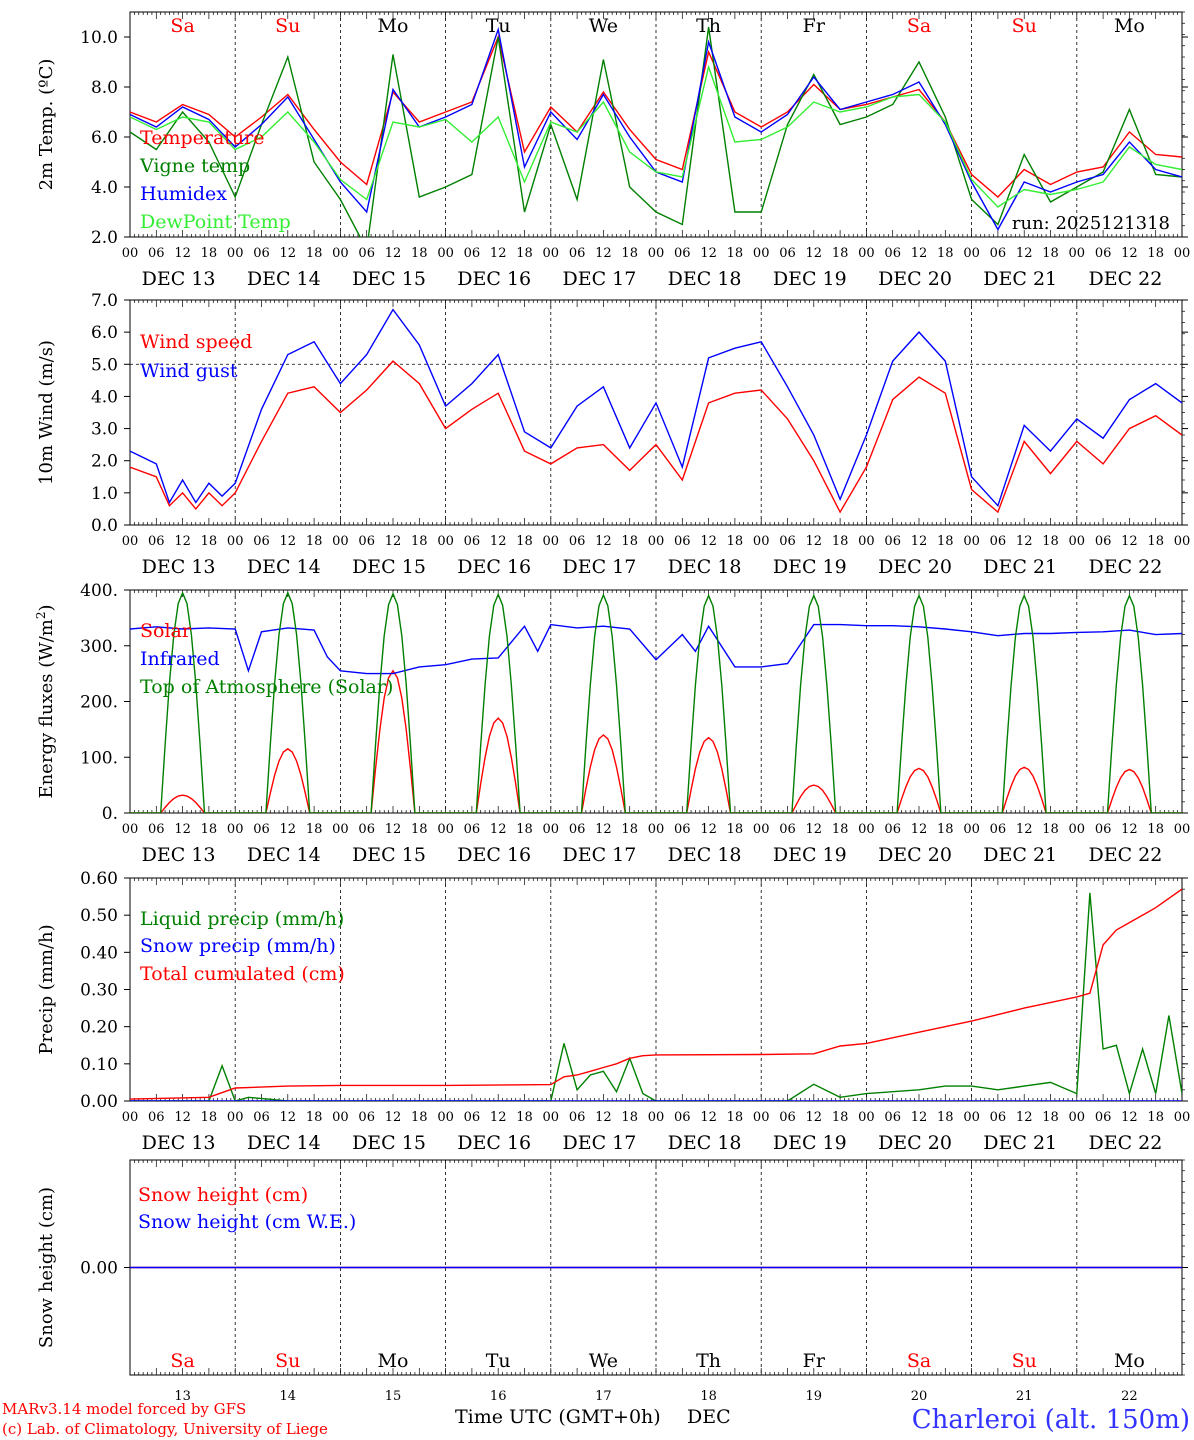 The image size is (1194, 1440). I want to click on y-axis-label: Precip (mm/h), so click(46, 989).